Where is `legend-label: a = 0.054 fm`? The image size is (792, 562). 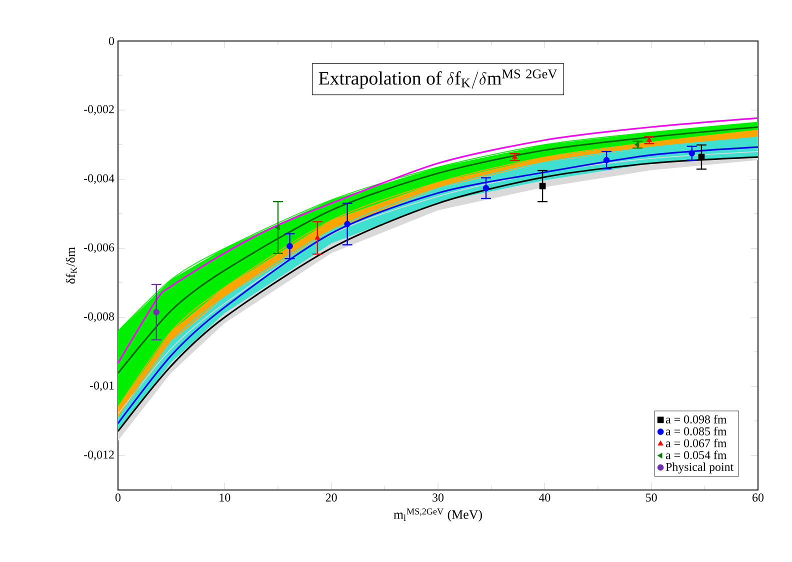 legend-label: a = 0.054 fm is located at coordinates (696, 455).